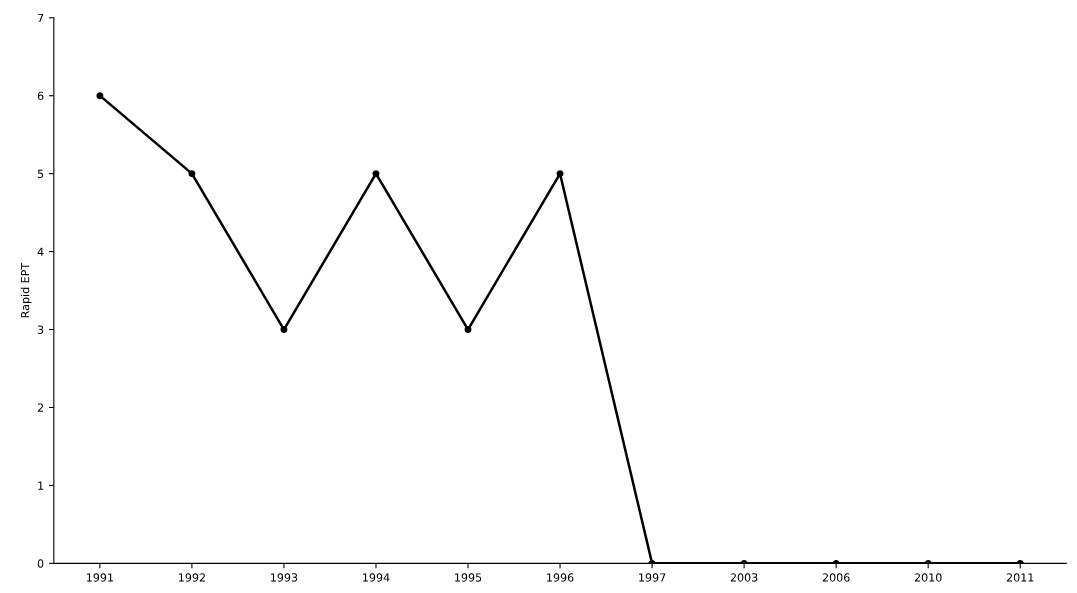  I want to click on y-tick-label: 5, so click(40, 174).